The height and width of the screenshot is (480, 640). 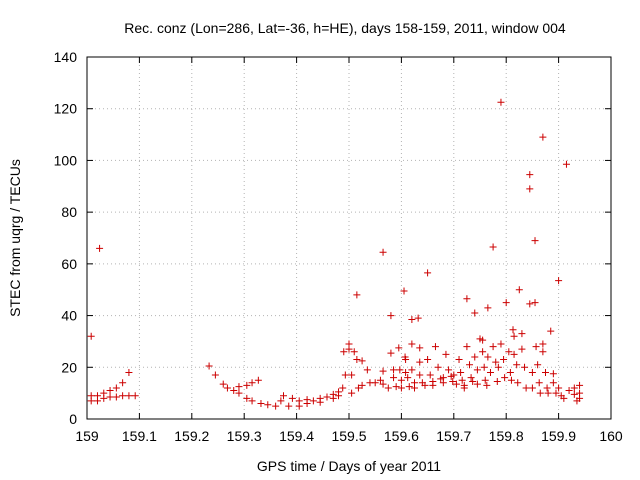 What do you see at coordinates (69, 316) in the screenshot?
I see `y-tick-label: 40` at bounding box center [69, 316].